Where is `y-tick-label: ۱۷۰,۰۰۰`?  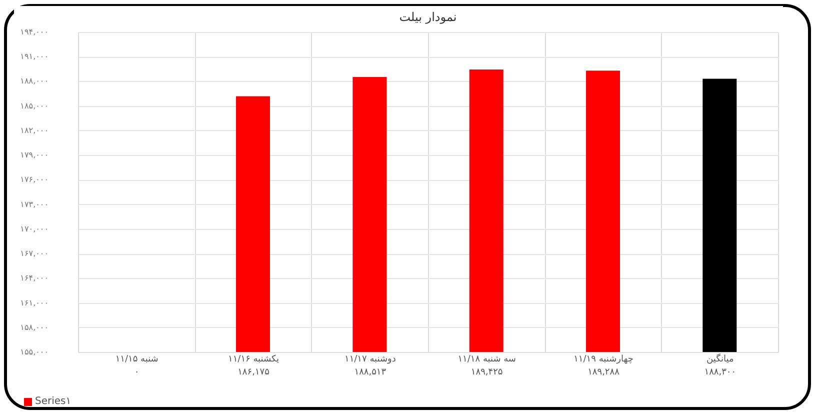
y-tick-label: ۱۷۰,۰۰۰ is located at coordinates (34, 229).